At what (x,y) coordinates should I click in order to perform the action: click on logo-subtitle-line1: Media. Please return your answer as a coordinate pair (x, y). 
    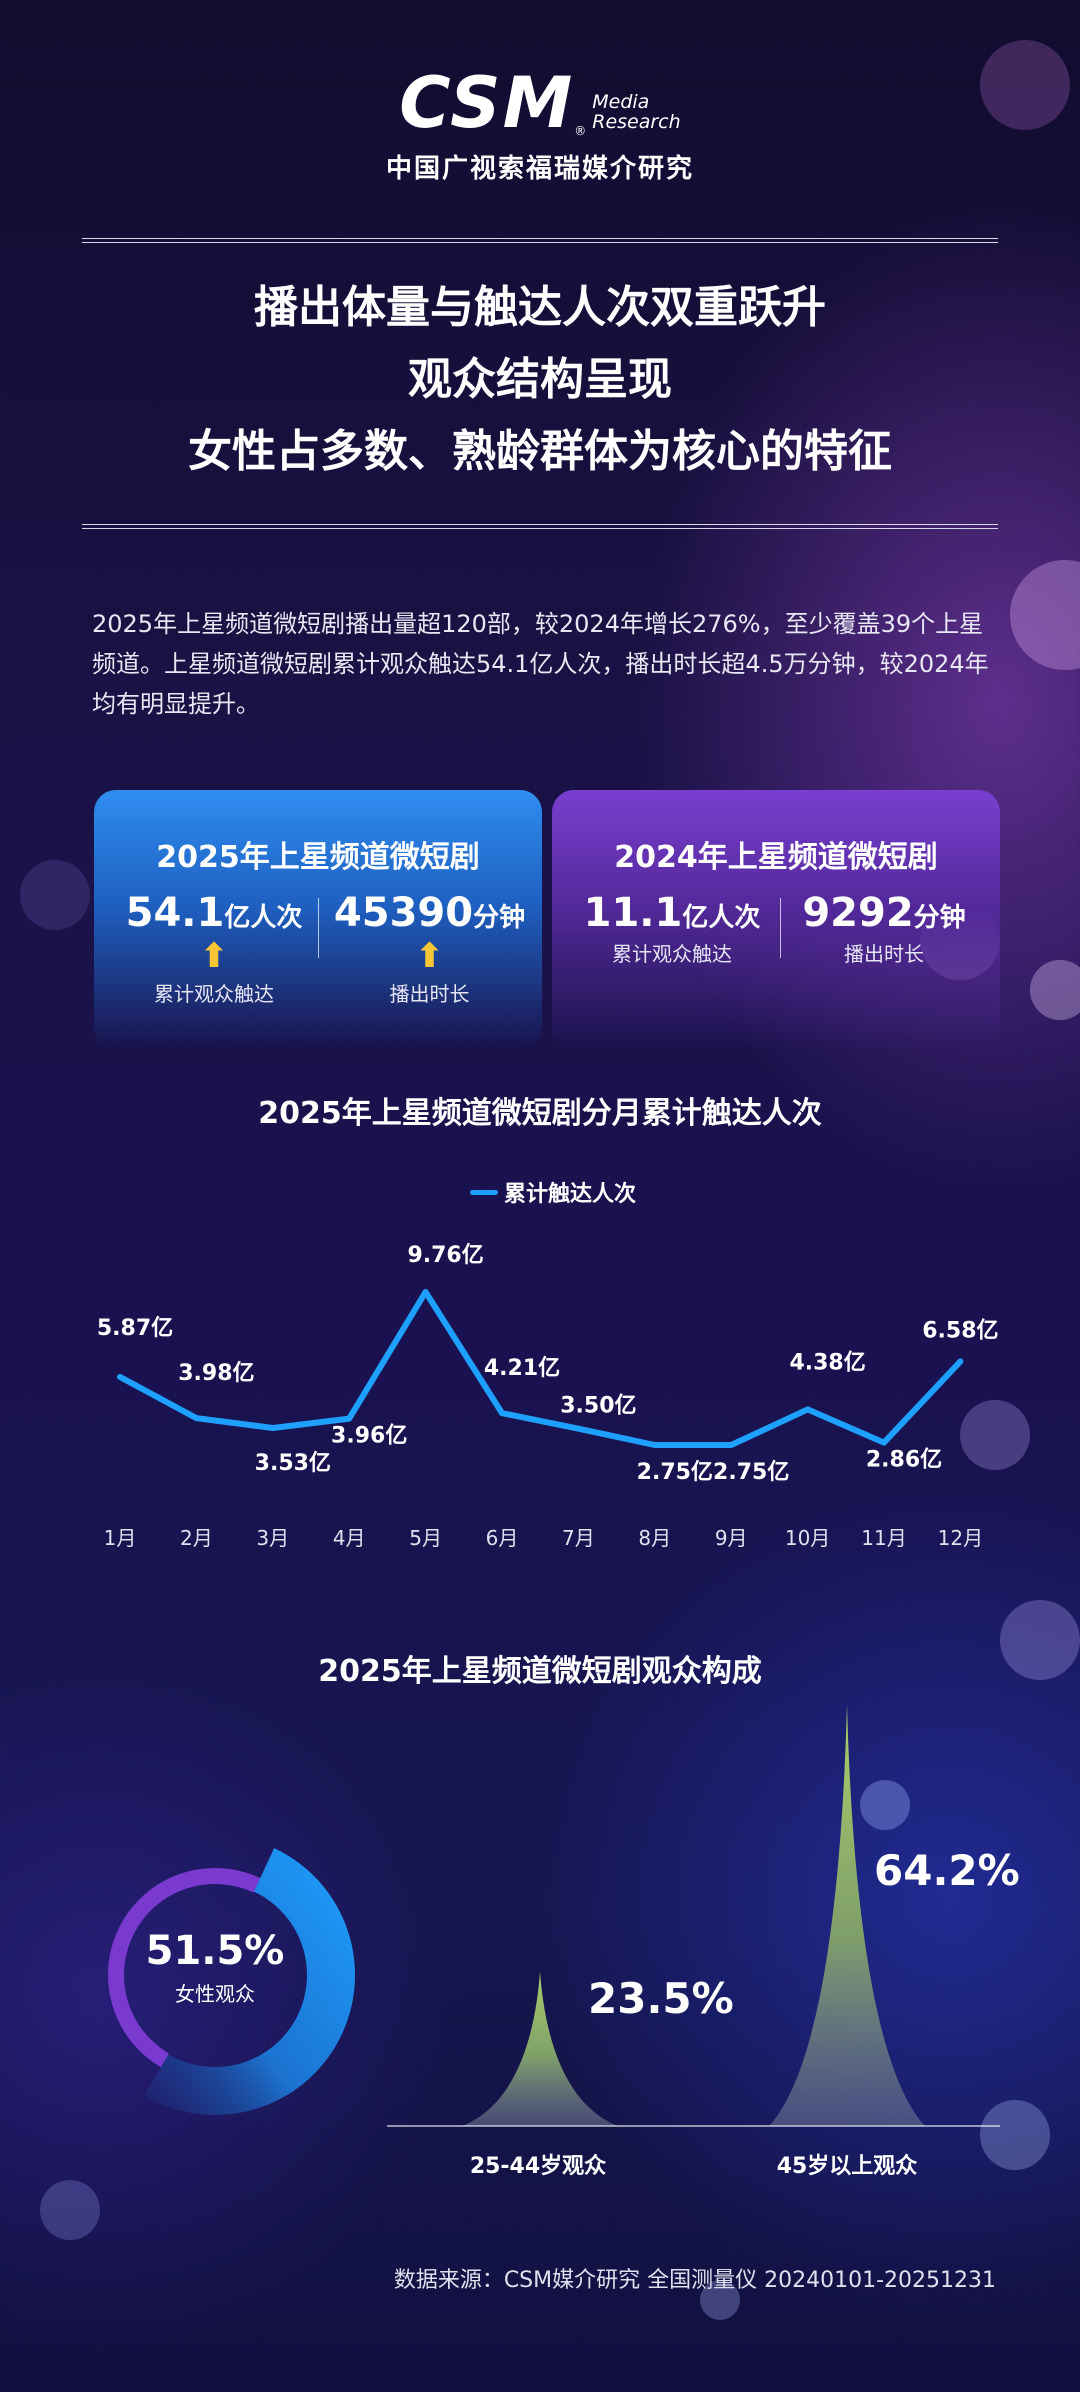
    Looking at the image, I should click on (621, 102).